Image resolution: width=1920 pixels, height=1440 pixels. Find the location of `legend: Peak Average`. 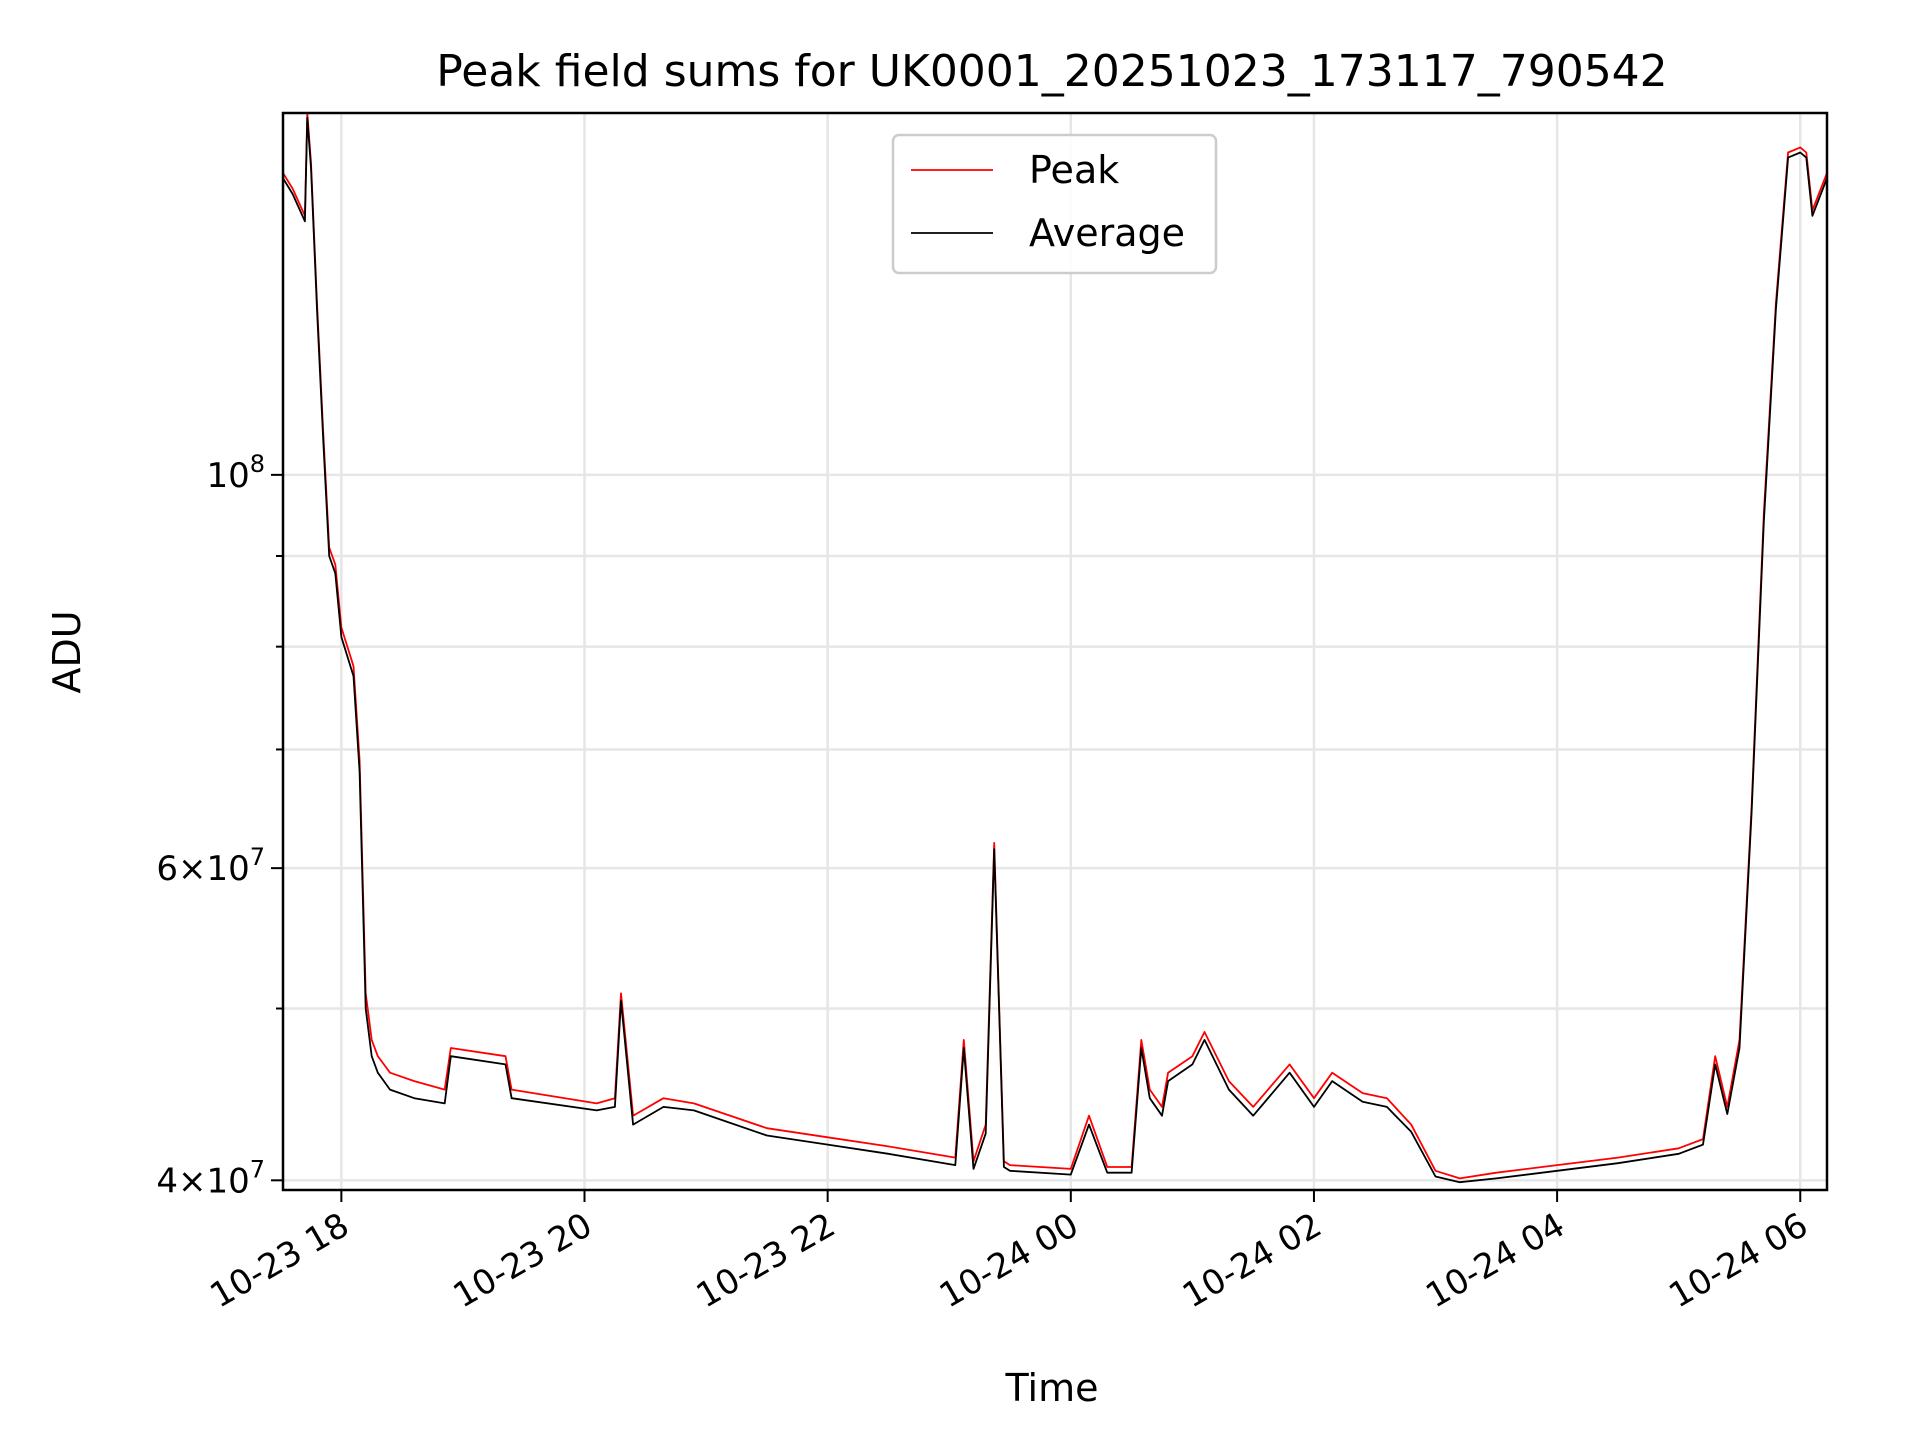

legend: Peak Average is located at coordinates (1054, 204).